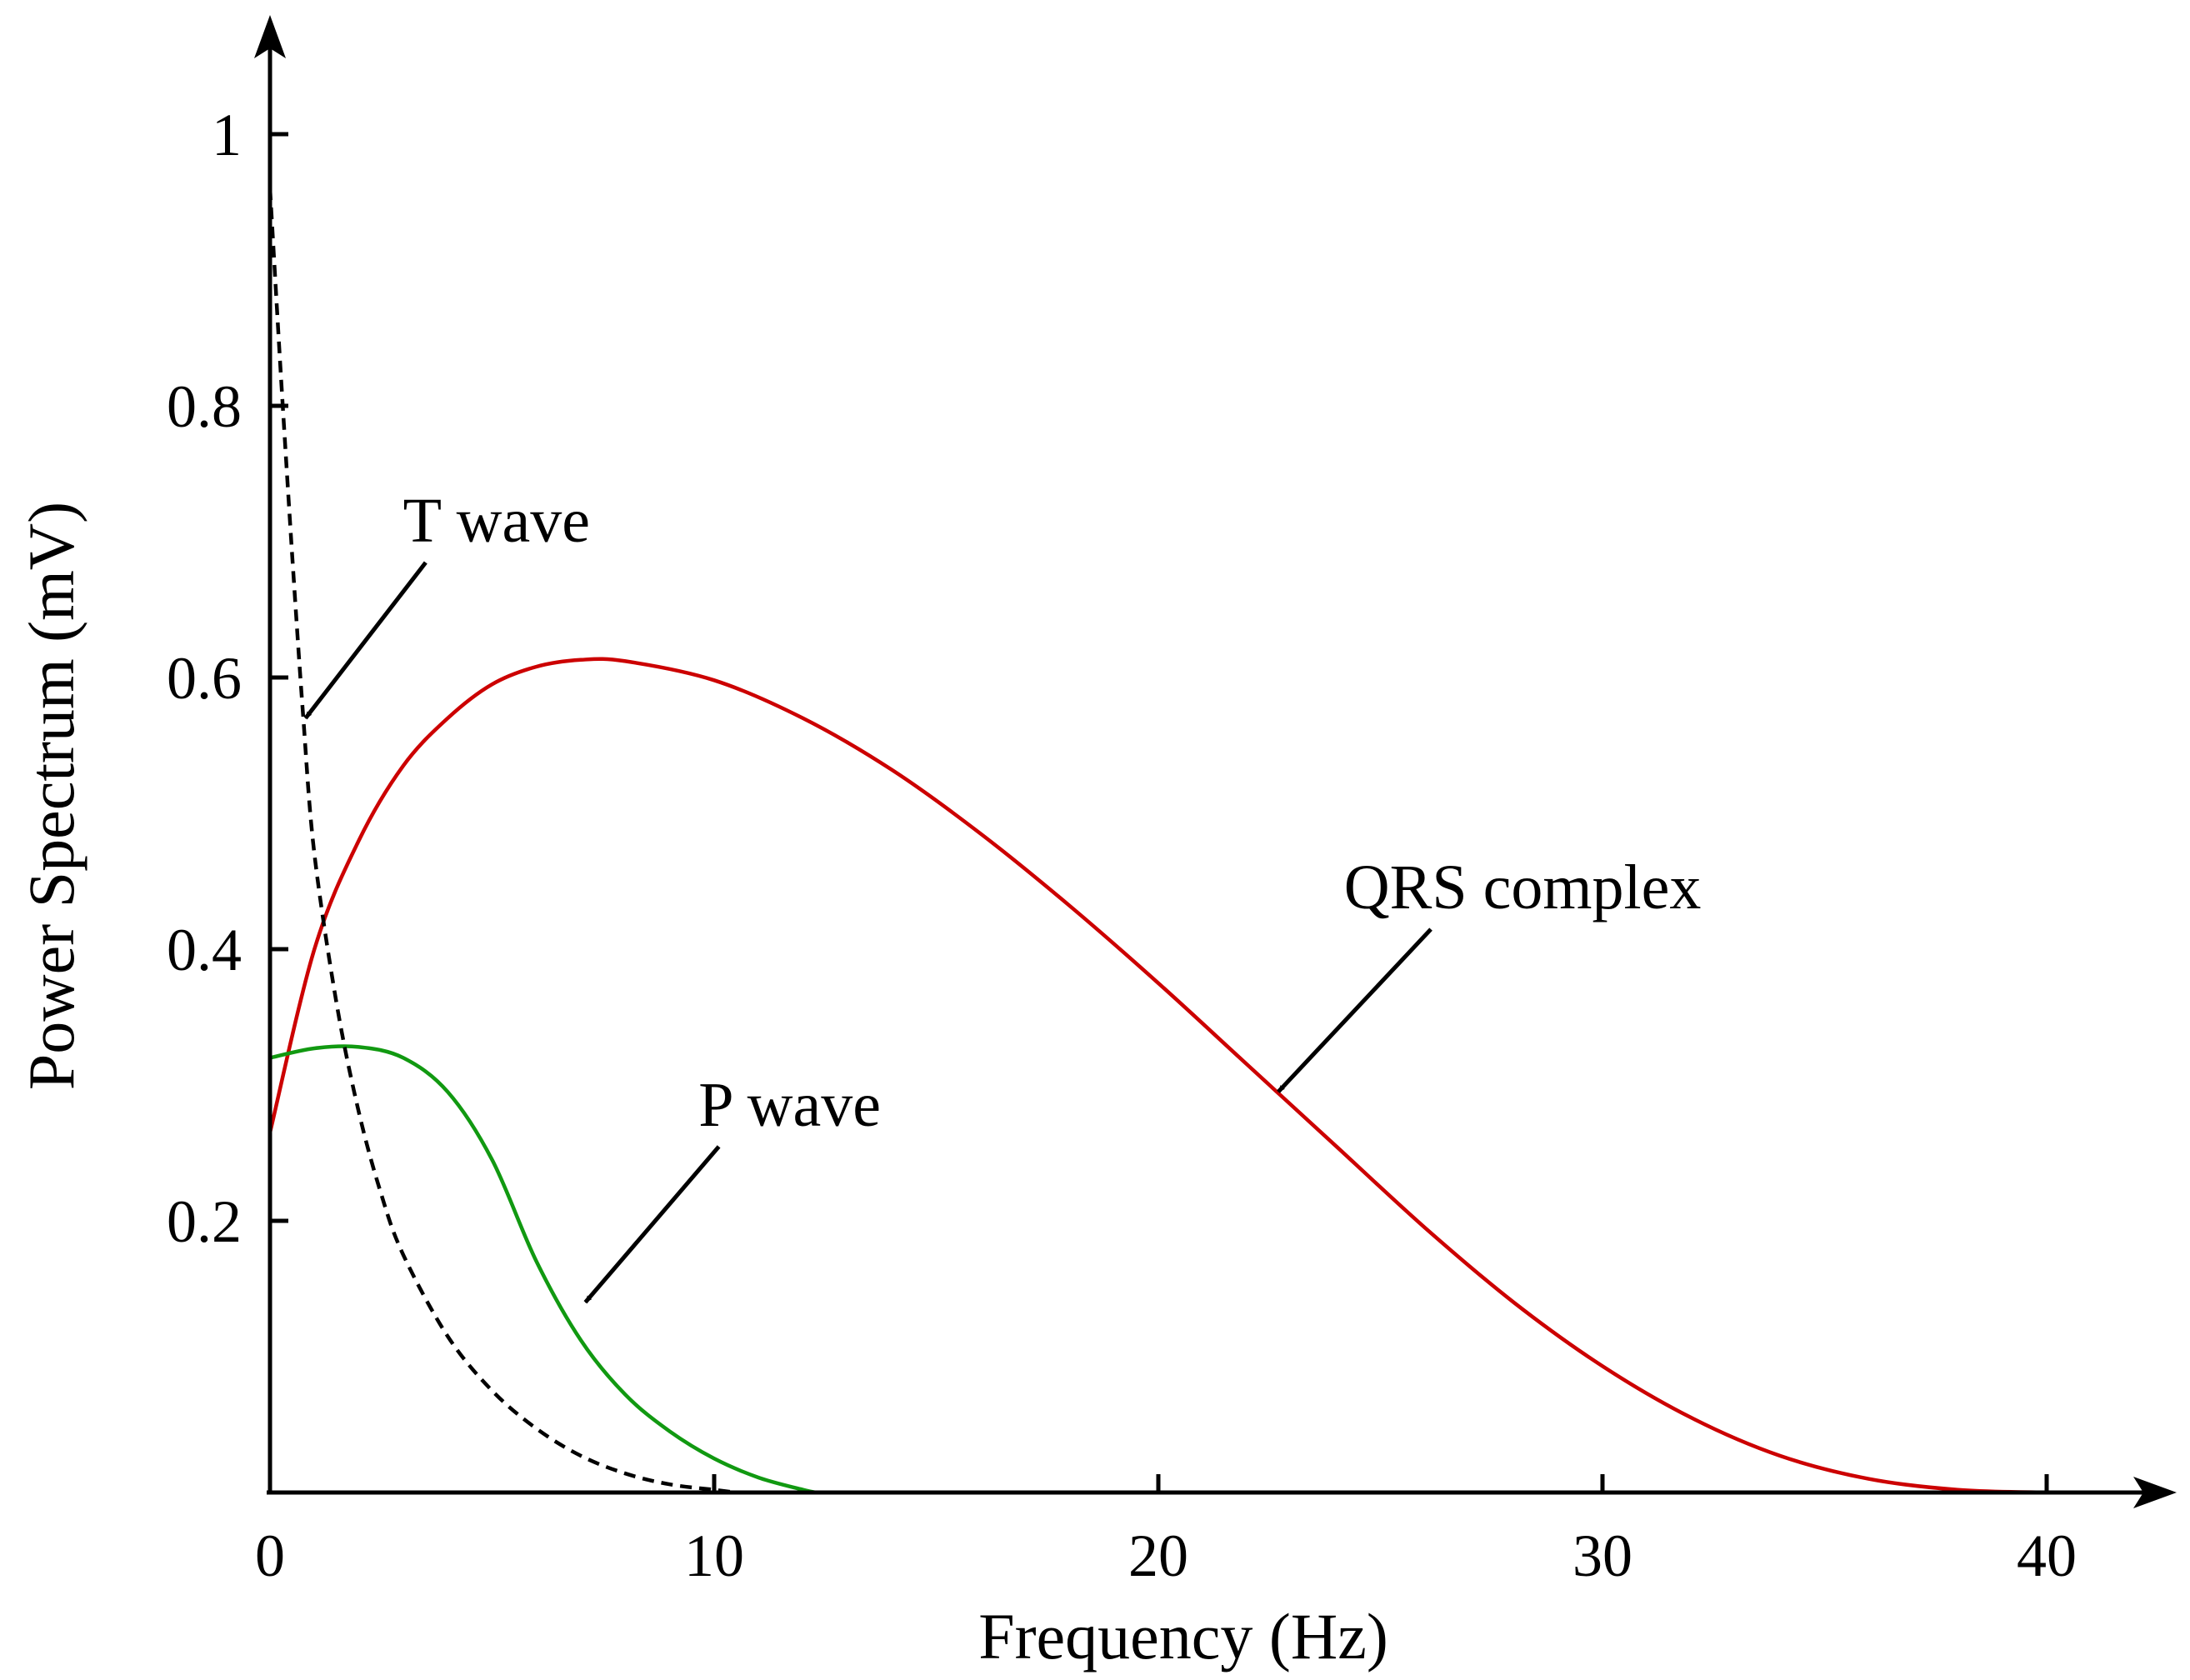 This screenshot has width=2190, height=1680. What do you see at coordinates (1354, 1010) in the screenshot?
I see `annotation-arrow-qrs-complex` at bounding box center [1354, 1010].